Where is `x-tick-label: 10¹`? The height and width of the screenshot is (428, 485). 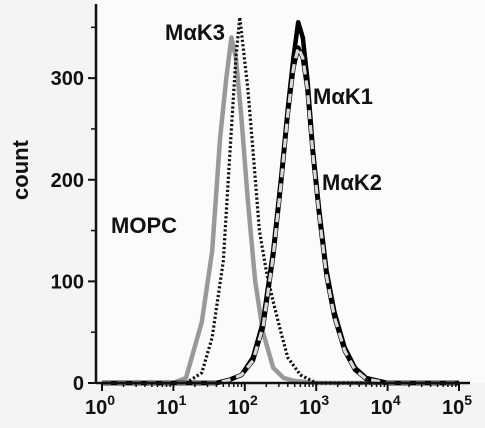 x-tick-label: 10¹ is located at coordinates (171, 405).